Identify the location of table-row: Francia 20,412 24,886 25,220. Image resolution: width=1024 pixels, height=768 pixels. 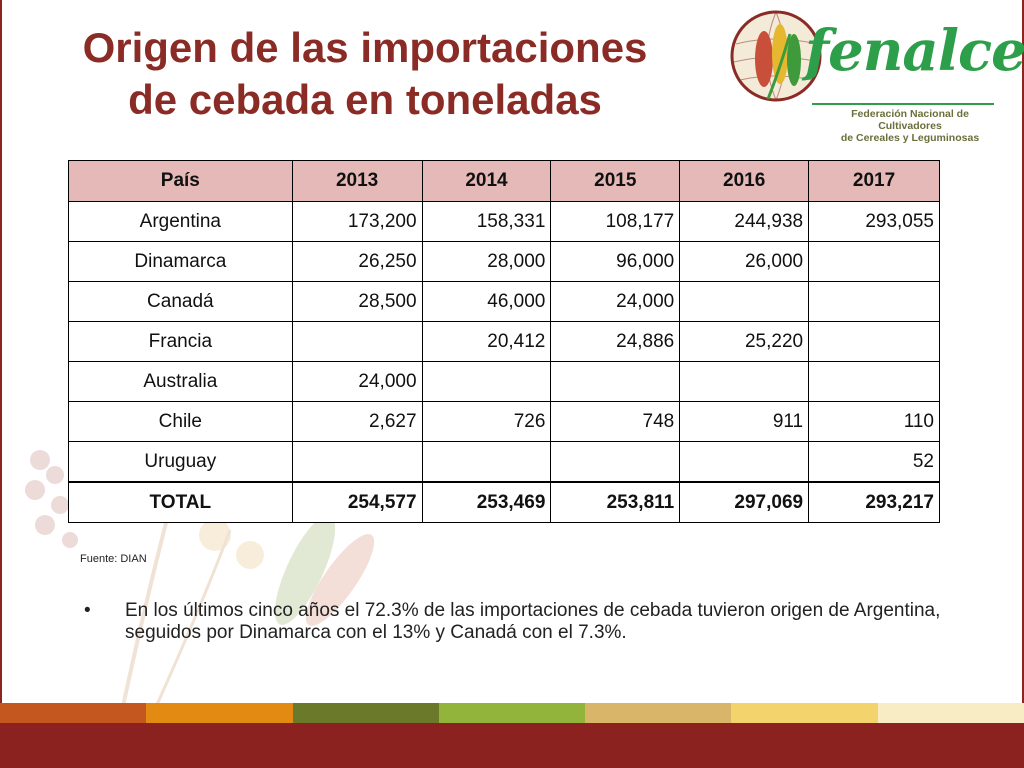
(504, 341).